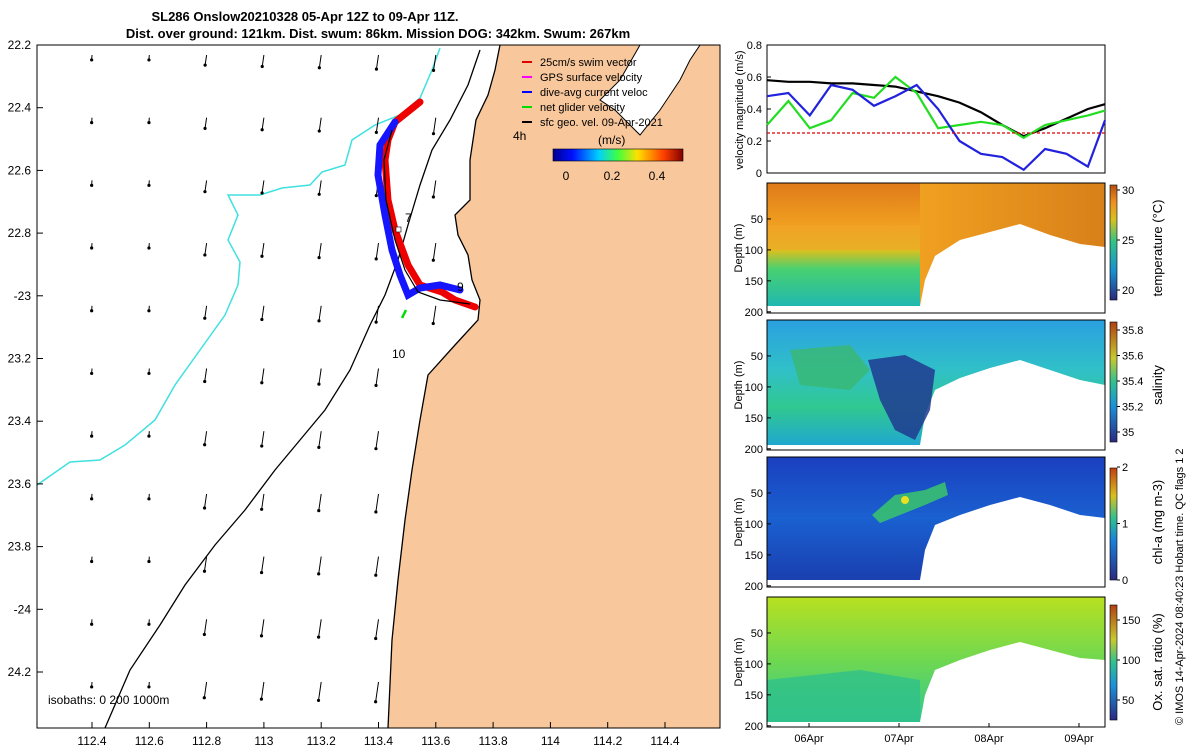 The image size is (1200, 750). Describe the element at coordinates (989, 739) in the screenshot. I see `time-tick-label: 08Apr` at that location.